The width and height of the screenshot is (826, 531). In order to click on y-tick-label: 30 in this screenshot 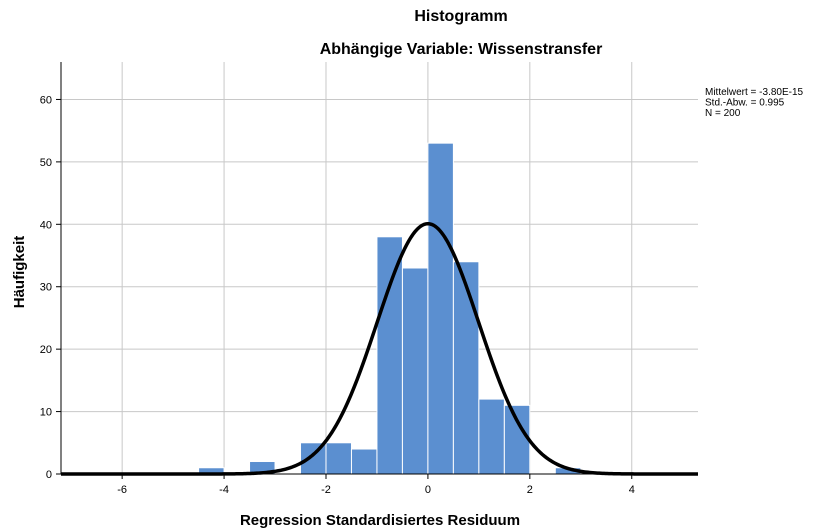, I will do `click(46, 288)`.